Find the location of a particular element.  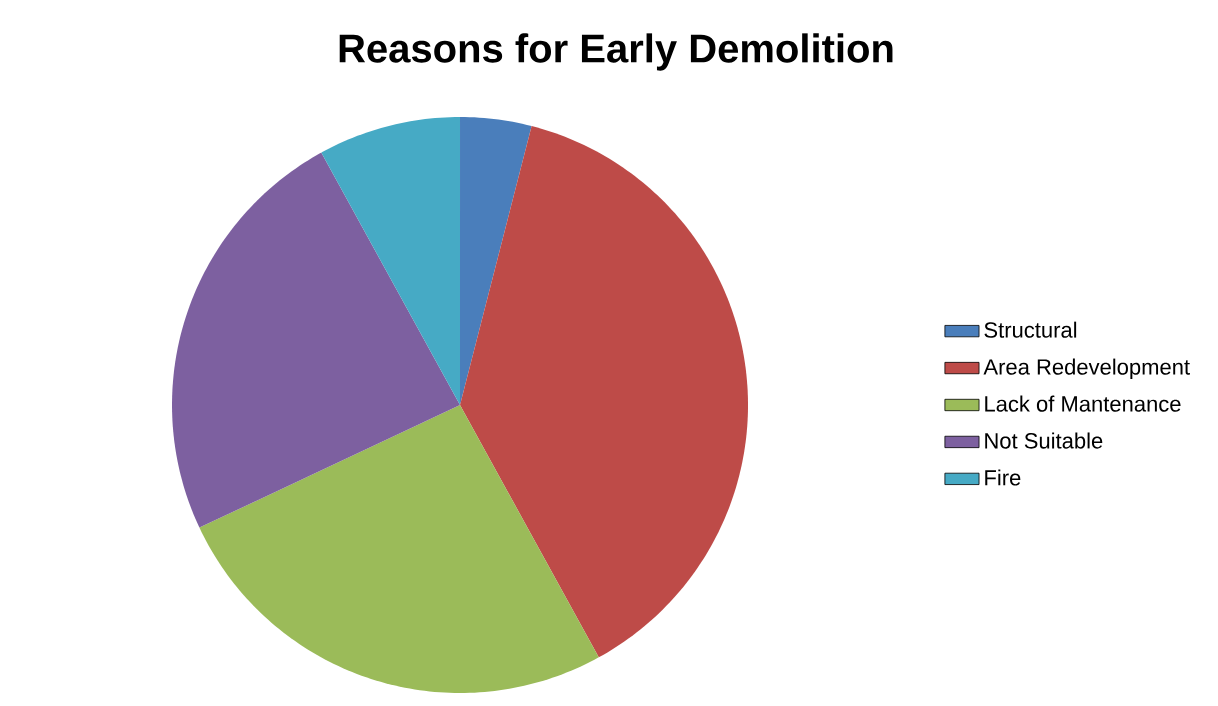

legend-label: Not Suitable is located at coordinates (1044, 440).